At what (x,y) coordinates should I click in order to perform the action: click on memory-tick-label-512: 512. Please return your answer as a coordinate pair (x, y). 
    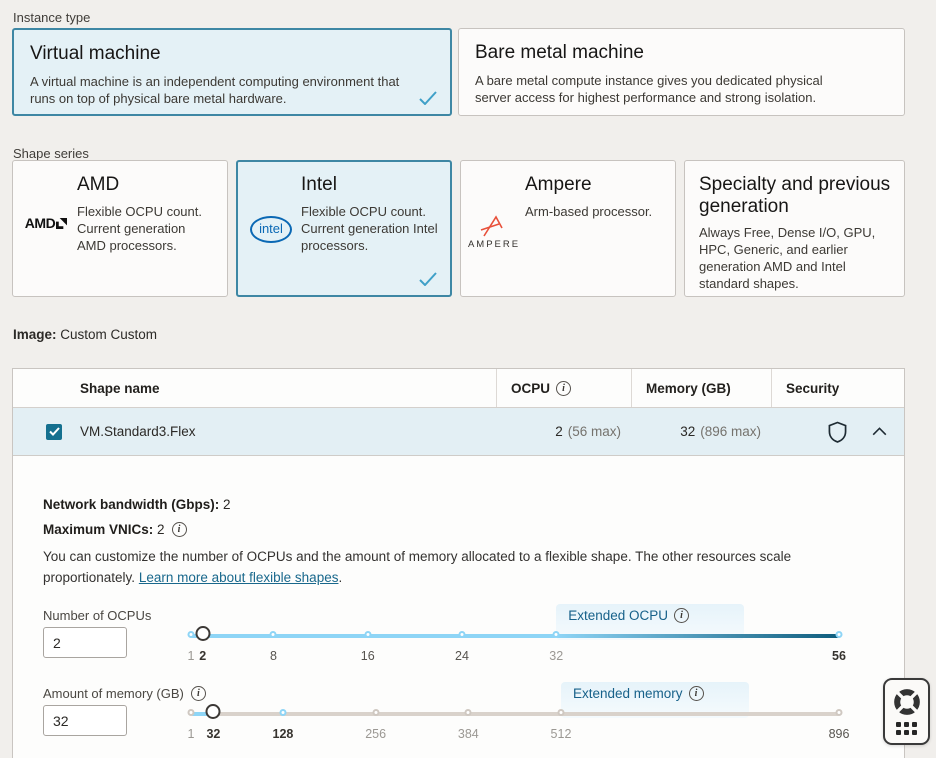
    Looking at the image, I should click on (561, 734).